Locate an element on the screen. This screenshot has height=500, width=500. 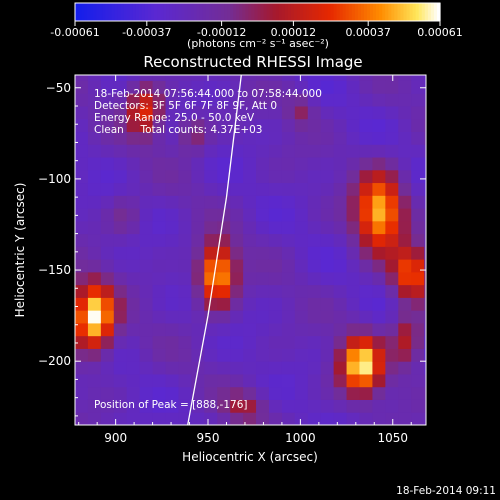
colorbar-tick-label: 0.00012 is located at coordinates (294, 32).